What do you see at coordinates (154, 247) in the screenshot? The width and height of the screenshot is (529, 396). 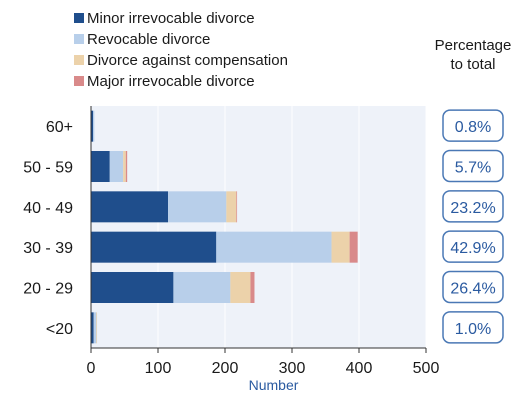 I see `bar-30-39-minor-irrevocable-divorce` at bounding box center [154, 247].